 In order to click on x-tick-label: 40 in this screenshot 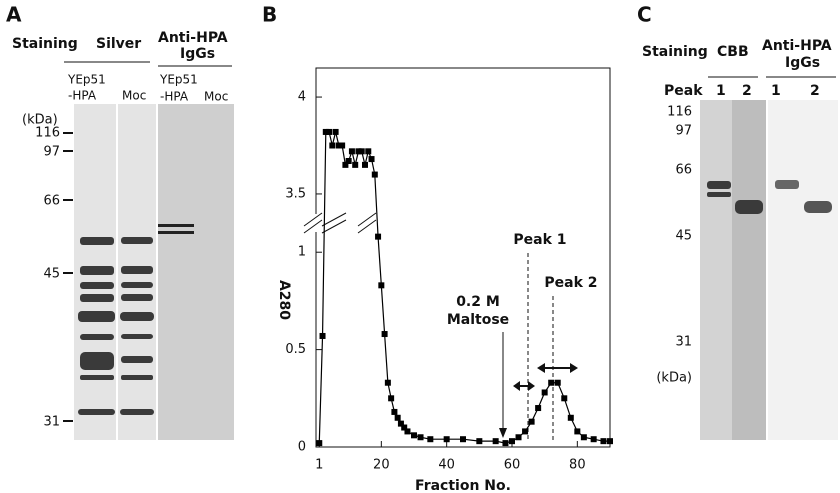, I will do `click(446, 465)`.